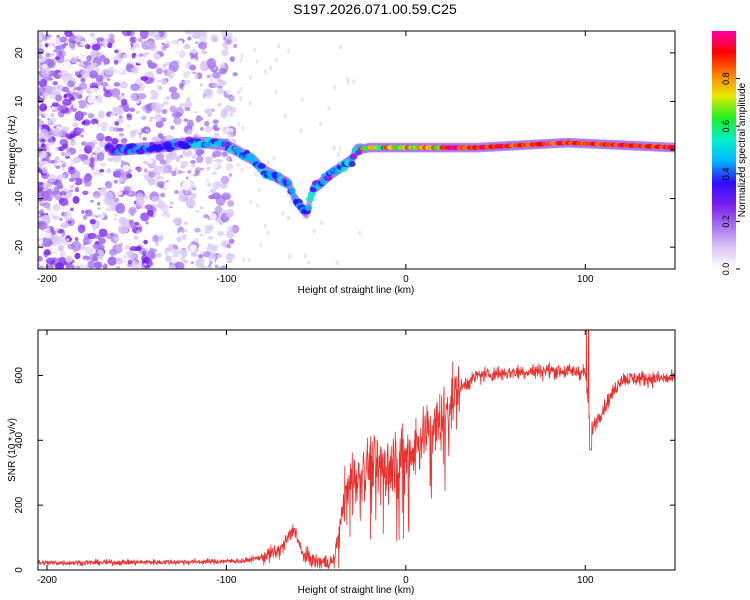 The width and height of the screenshot is (750, 600). I want to click on snr-x-label: Height of straight line (km), so click(356, 590).